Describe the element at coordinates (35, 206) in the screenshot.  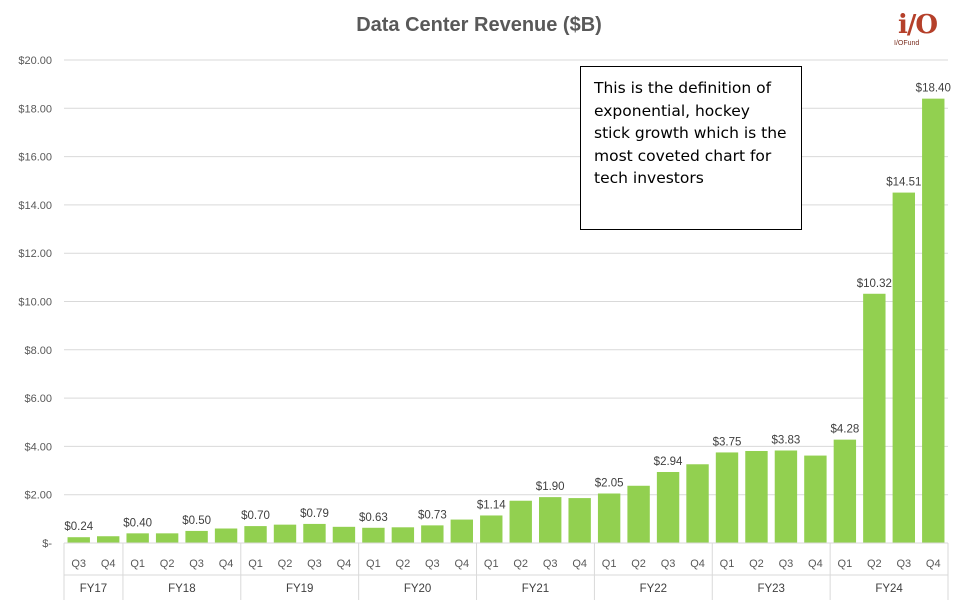
I see `y-tick-label: $14.00` at that location.